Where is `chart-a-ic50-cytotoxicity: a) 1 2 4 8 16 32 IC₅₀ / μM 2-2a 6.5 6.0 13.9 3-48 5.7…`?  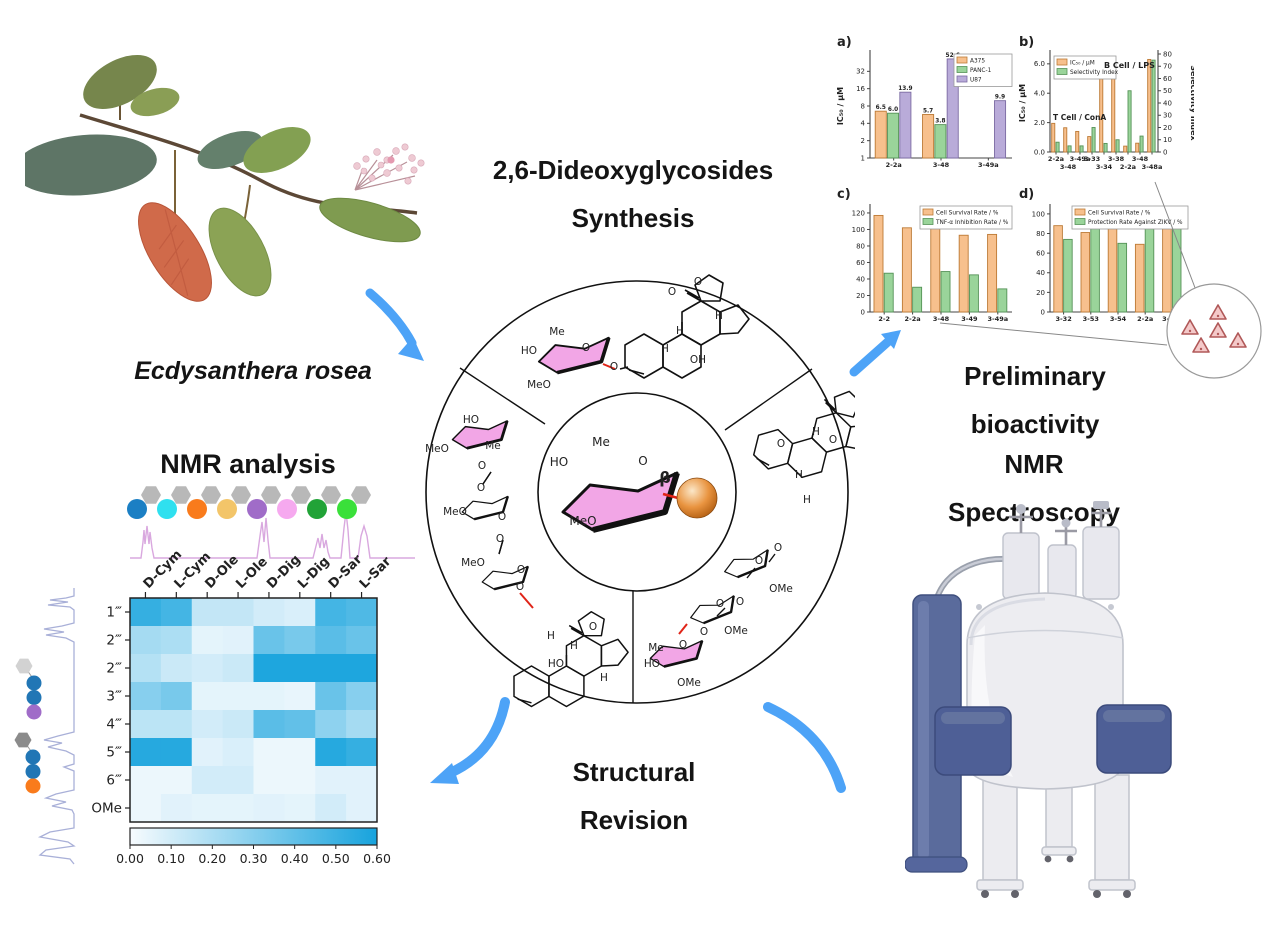 chart-a-ic50-cytotoxicity: a) 1 2 4 8 16 32 IC₅₀ / μM 2-2a 6.5 6.0 13.9 3-48 5.7… is located at coordinates (926, 108).